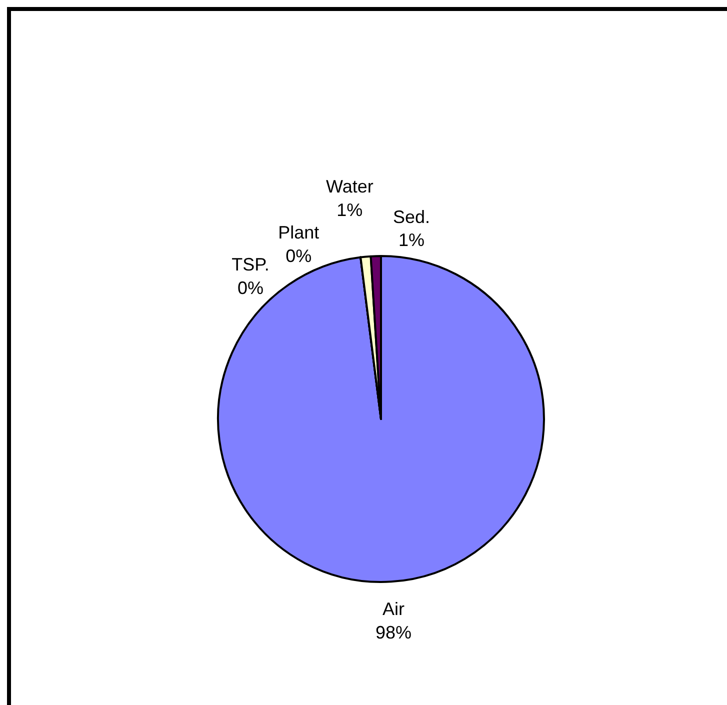  What do you see at coordinates (393, 609) in the screenshot?
I see `slice-label: Air` at bounding box center [393, 609].